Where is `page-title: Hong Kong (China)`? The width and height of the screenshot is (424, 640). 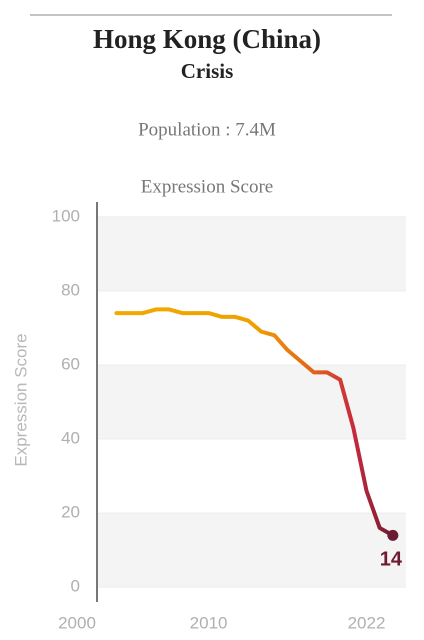
page-title: Hong Kong (China) is located at coordinates (207, 39).